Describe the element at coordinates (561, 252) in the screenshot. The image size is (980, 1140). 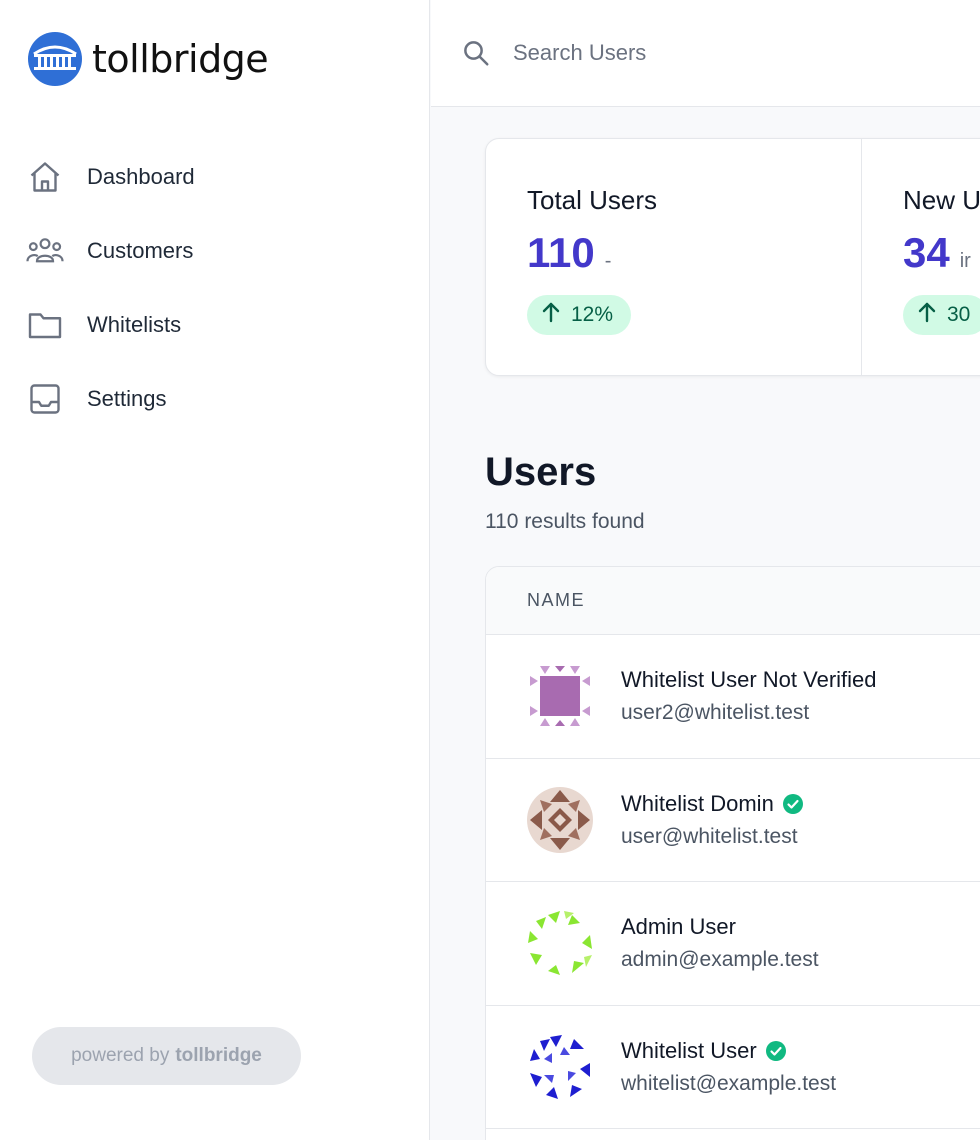
I see `stat-number: 110` at that location.